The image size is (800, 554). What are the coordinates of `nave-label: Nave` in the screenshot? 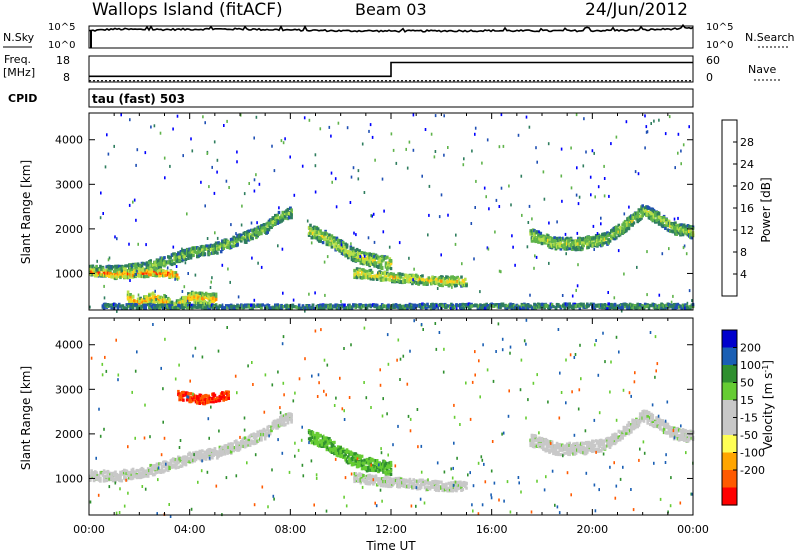 It's located at (762, 69).